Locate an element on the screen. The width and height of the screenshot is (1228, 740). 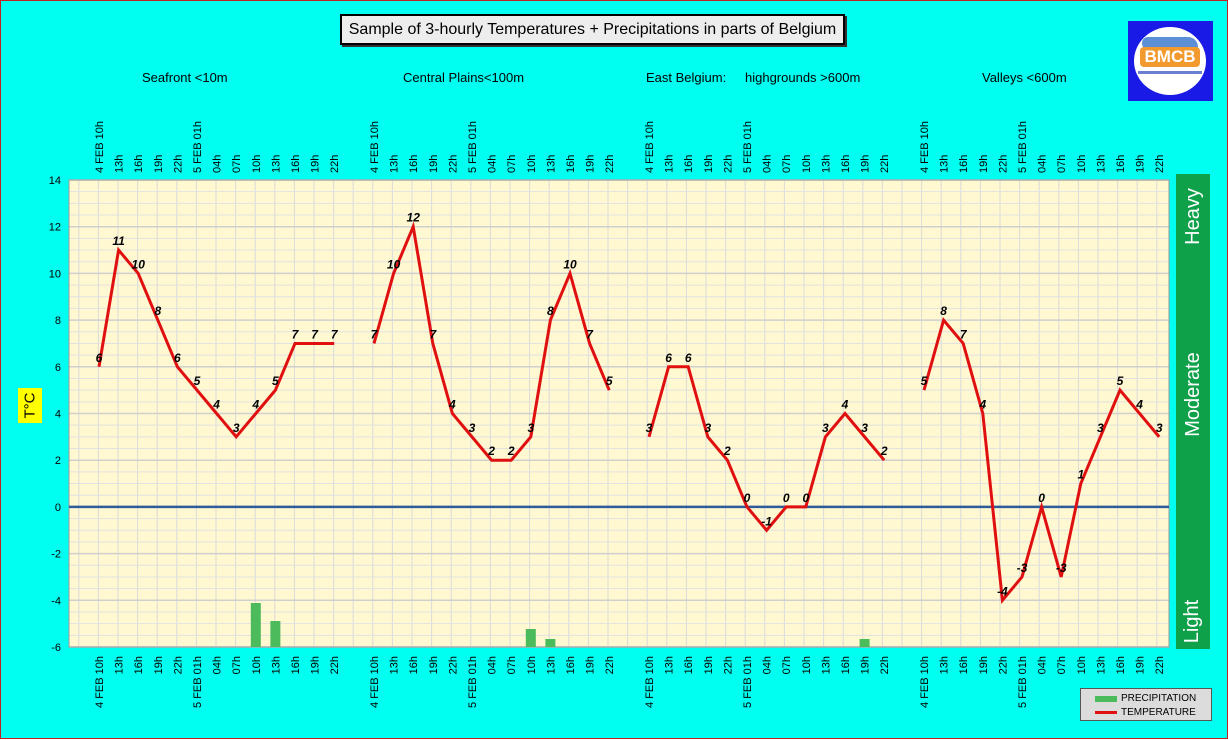
region-label-highgrounds: highgrounds >600m is located at coordinates (803, 77).